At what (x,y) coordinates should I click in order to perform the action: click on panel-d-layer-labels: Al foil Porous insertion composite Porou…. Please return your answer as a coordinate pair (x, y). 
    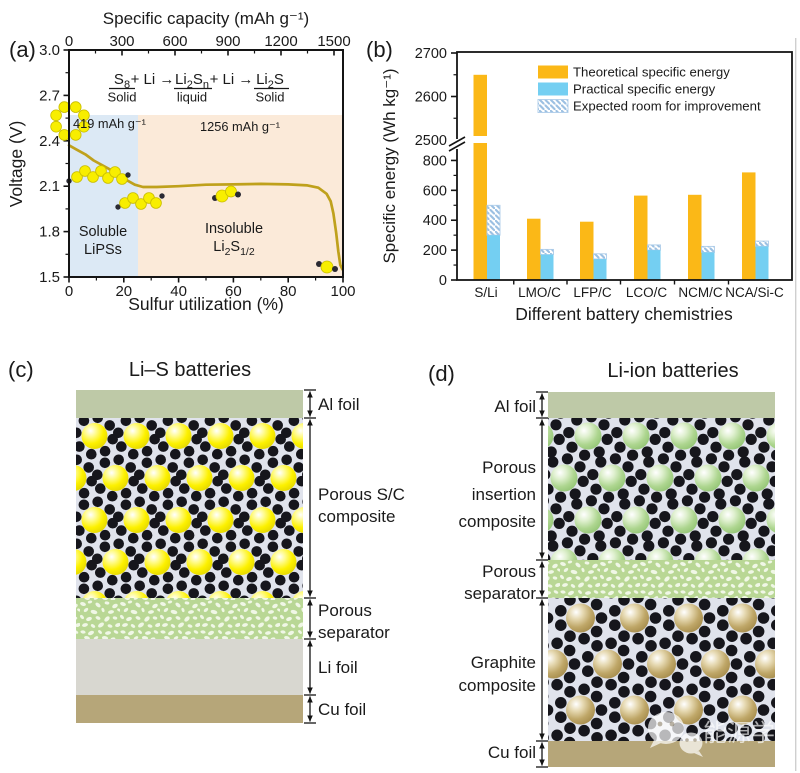
    Looking at the image, I should click on (498, 579).